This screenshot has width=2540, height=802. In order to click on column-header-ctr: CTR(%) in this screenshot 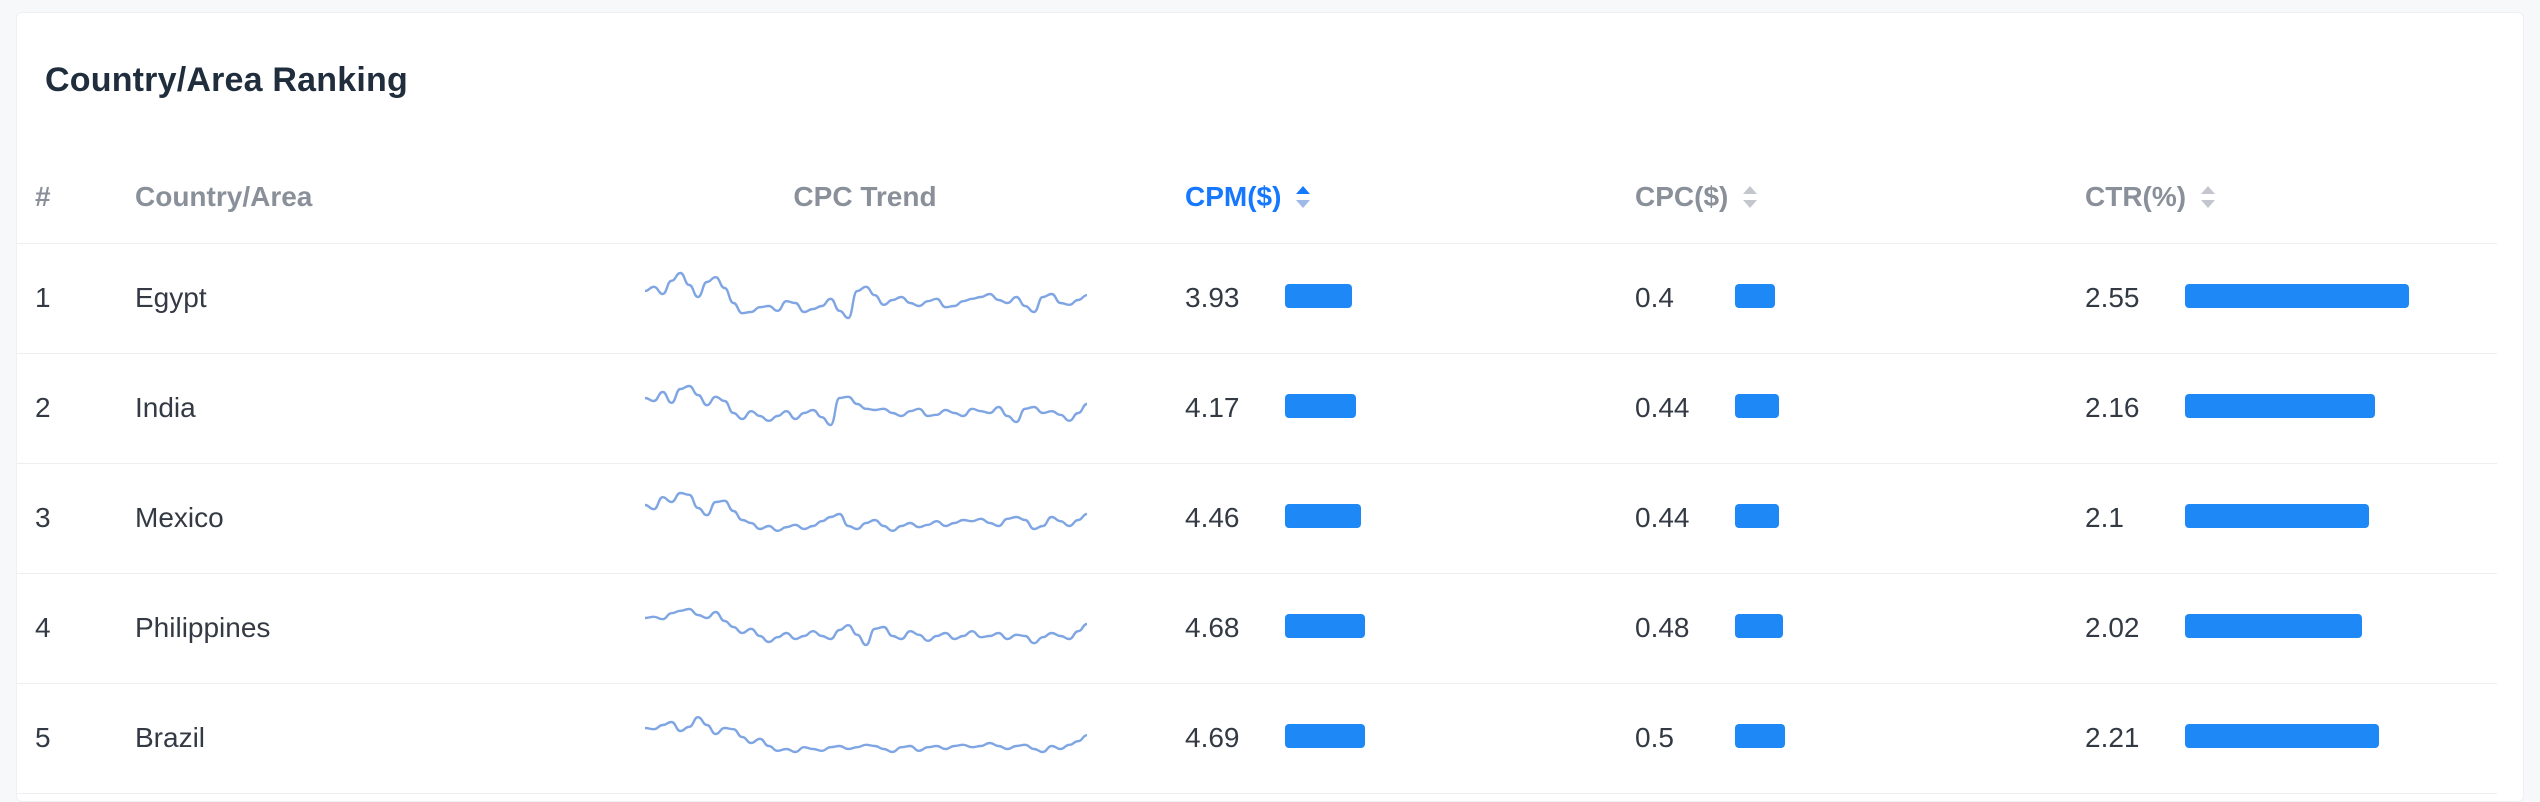, I will do `click(2151, 197)`.